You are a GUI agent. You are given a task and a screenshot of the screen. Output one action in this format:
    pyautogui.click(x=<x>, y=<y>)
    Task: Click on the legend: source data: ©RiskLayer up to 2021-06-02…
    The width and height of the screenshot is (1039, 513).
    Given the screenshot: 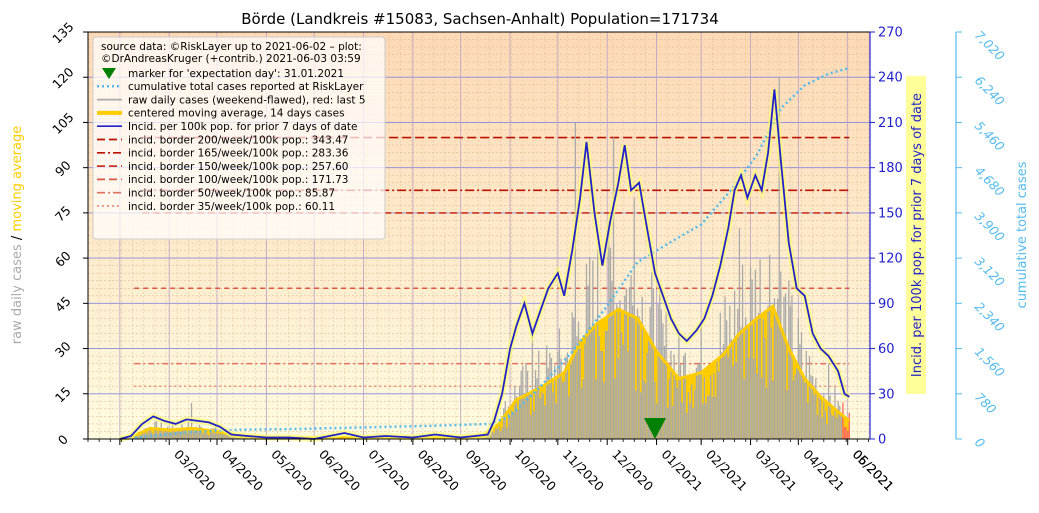 What is the action you would take?
    pyautogui.click(x=239, y=138)
    